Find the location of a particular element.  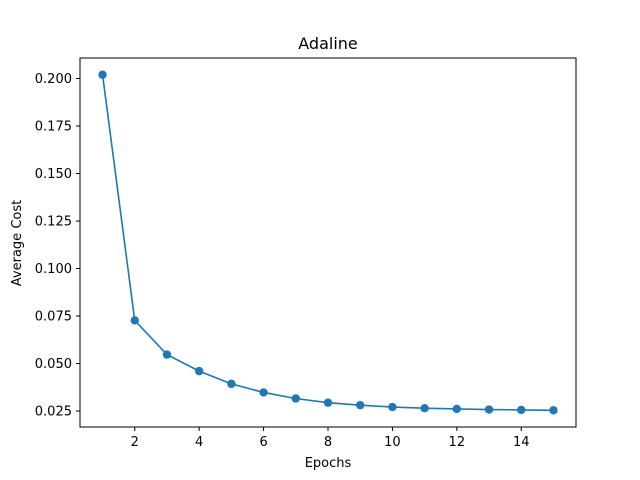

y-tick-label: 0.200 is located at coordinates (53, 79).